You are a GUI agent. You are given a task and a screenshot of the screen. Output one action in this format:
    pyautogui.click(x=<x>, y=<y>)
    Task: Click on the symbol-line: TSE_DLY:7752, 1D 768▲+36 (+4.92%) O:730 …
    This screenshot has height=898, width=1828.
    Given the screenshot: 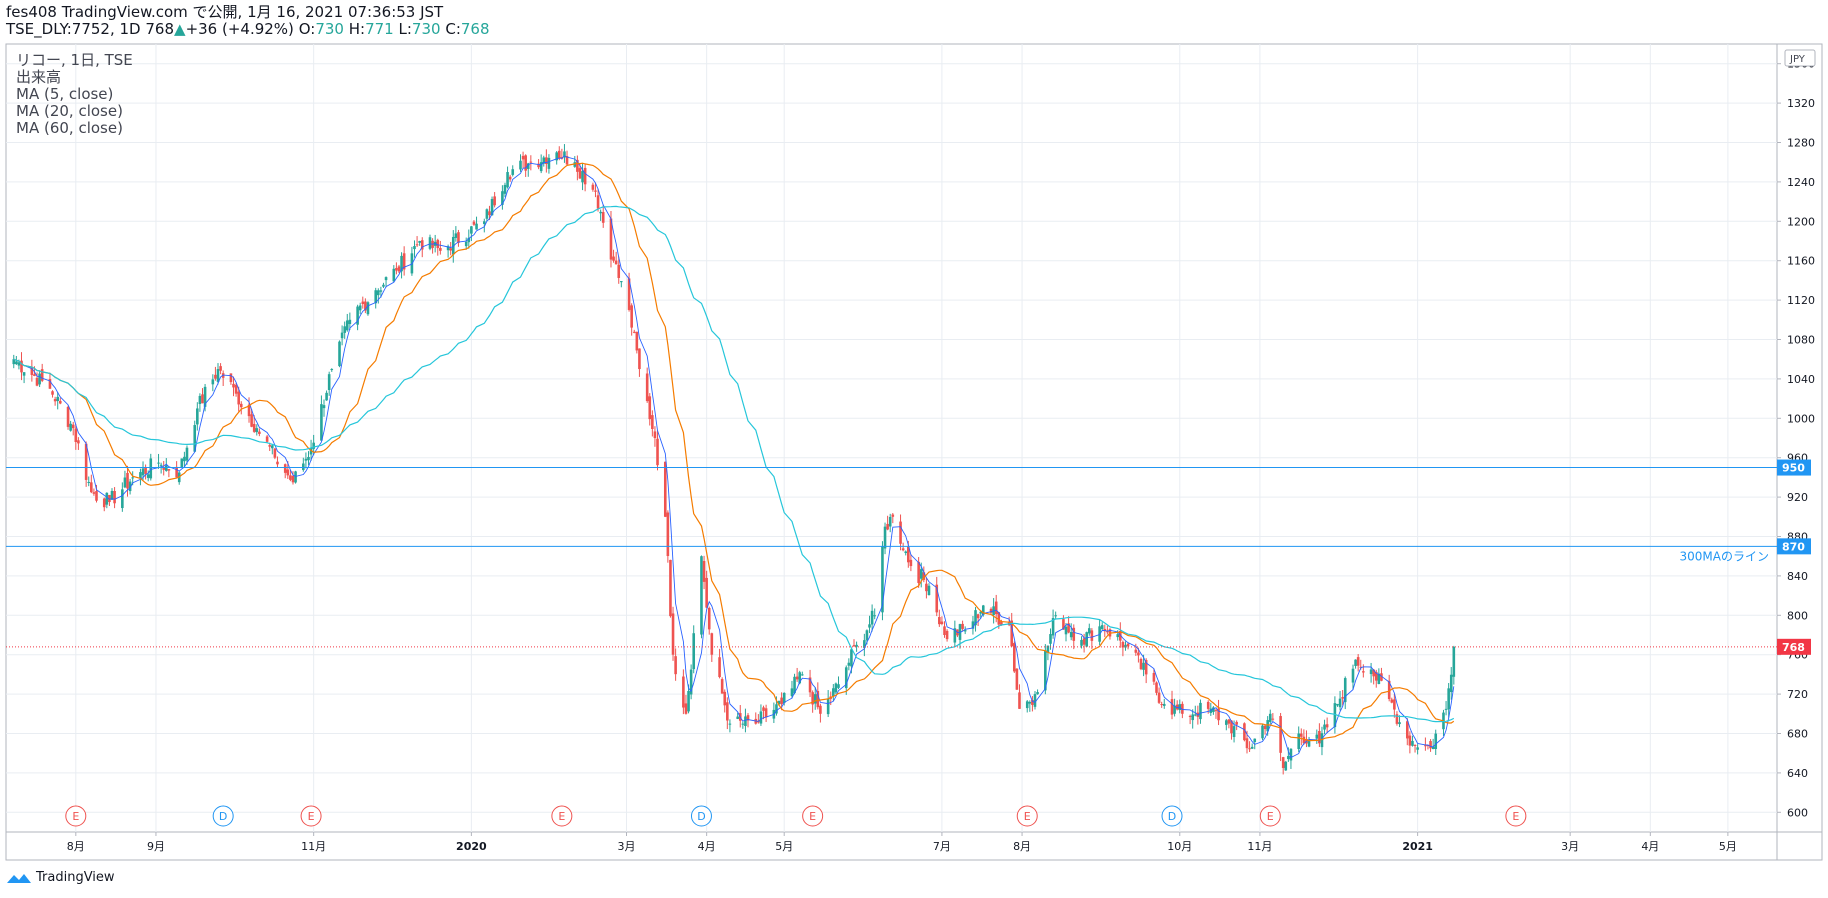 What is the action you would take?
    pyautogui.click(x=248, y=29)
    